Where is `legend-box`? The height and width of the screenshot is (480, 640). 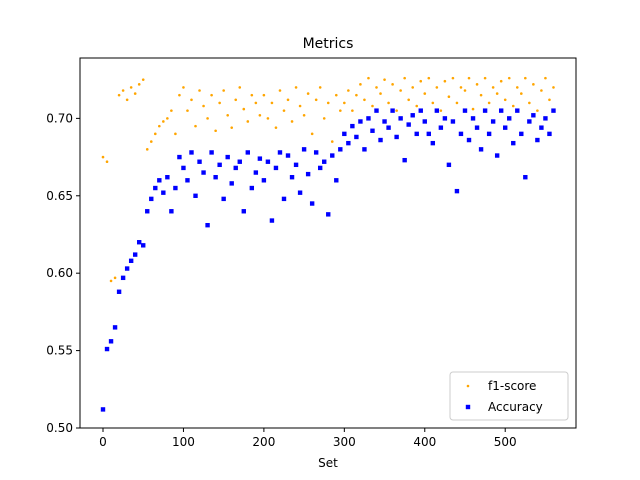 legend-box is located at coordinates (509, 396).